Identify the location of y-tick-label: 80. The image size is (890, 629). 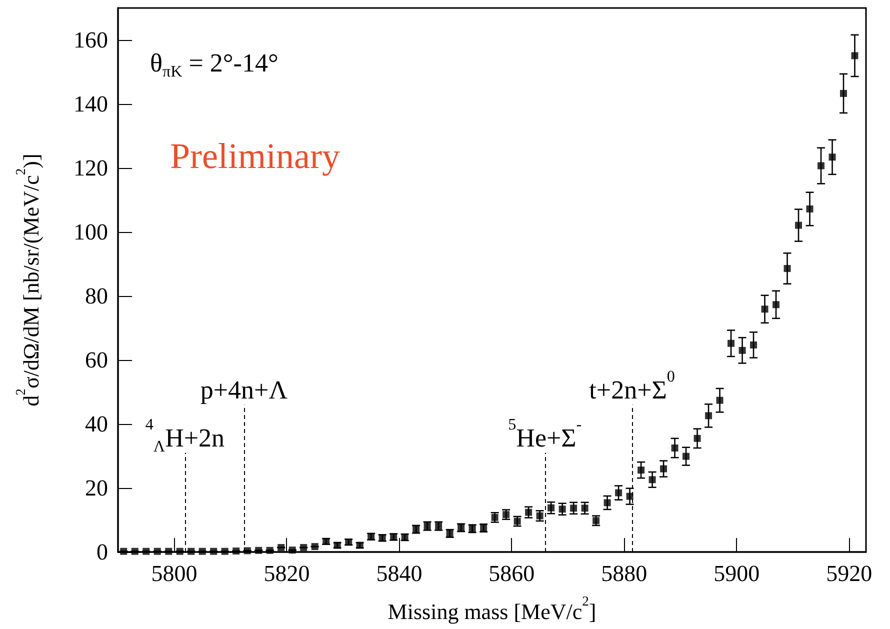
(96, 296).